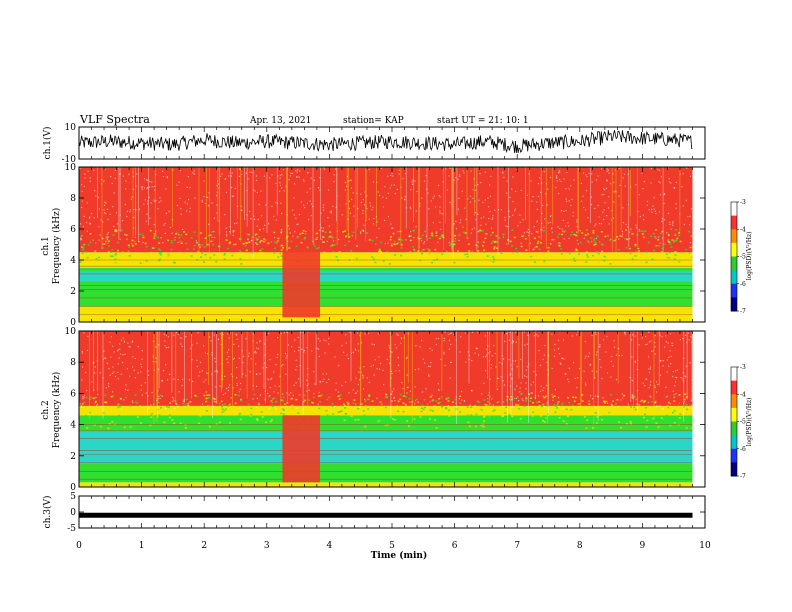 The image size is (792, 612). What do you see at coordinates (393, 546) in the screenshot?
I see `time-axis: 0 1 2 3 4 5 6 7 8 9 10` at bounding box center [393, 546].